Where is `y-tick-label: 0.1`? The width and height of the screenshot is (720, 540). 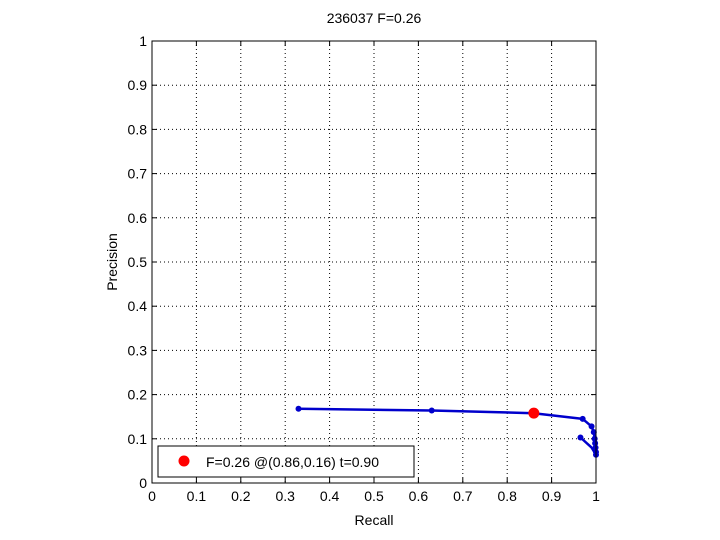
y-tick-label: 0.1 is located at coordinates (138, 439).